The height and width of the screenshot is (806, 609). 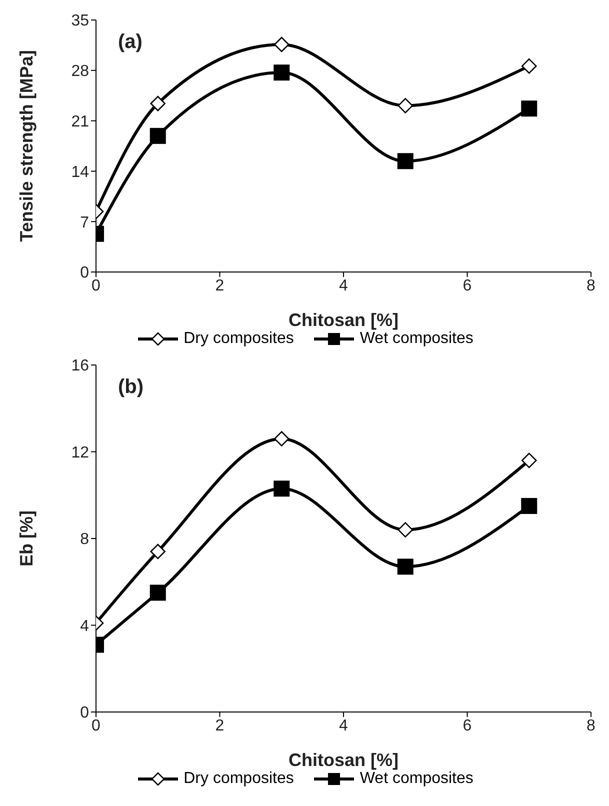 I want to click on y-tick-label: 16, so click(x=80, y=366).